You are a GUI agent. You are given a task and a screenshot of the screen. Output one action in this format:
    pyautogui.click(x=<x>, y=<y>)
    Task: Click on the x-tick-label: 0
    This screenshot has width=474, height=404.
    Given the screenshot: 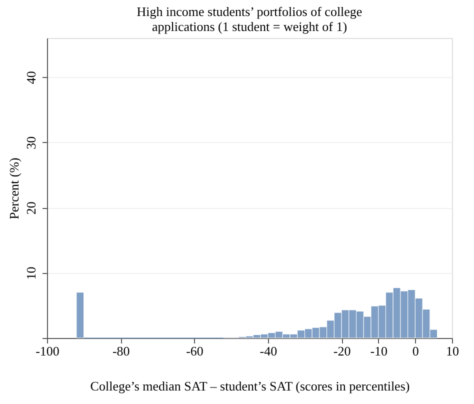 What is the action you would take?
    pyautogui.click(x=415, y=351)
    